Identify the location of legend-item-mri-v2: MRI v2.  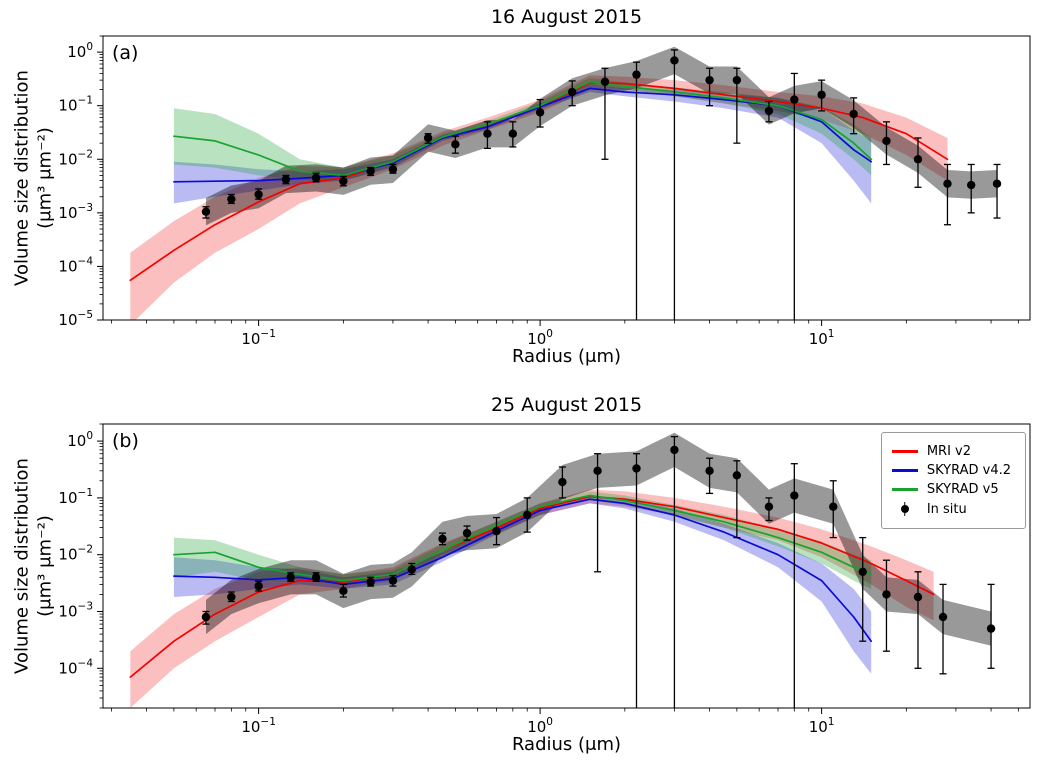
(951, 451).